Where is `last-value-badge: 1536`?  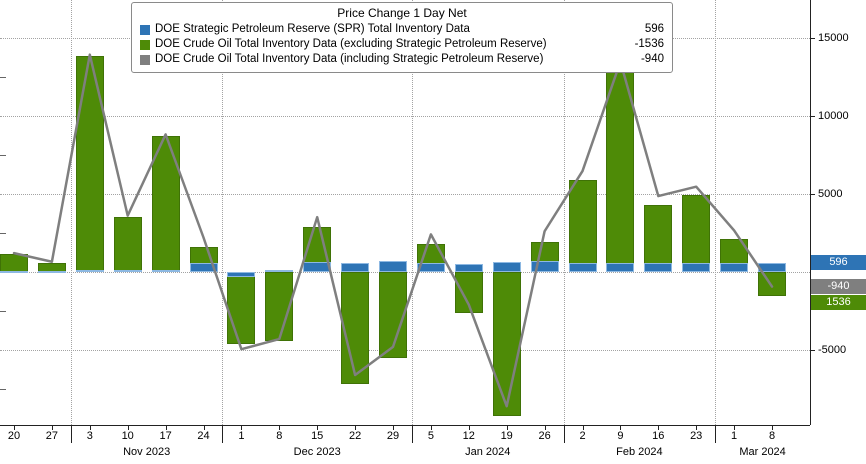
last-value-badge: 1536 is located at coordinates (838, 303).